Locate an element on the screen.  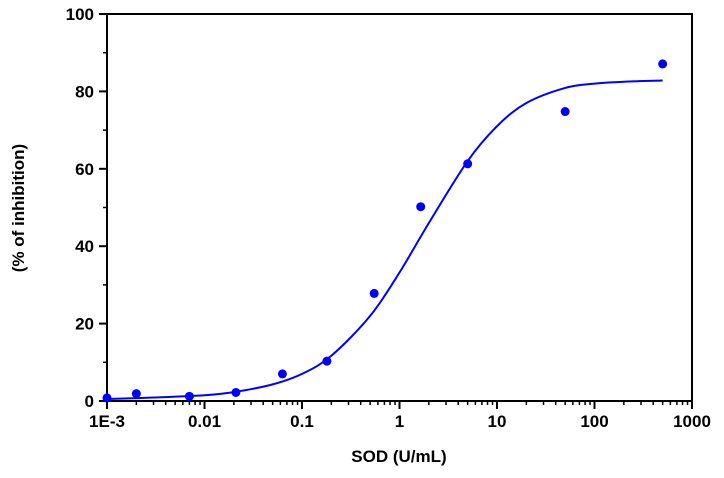
x-tick-label: 1000 is located at coordinates (692, 421).